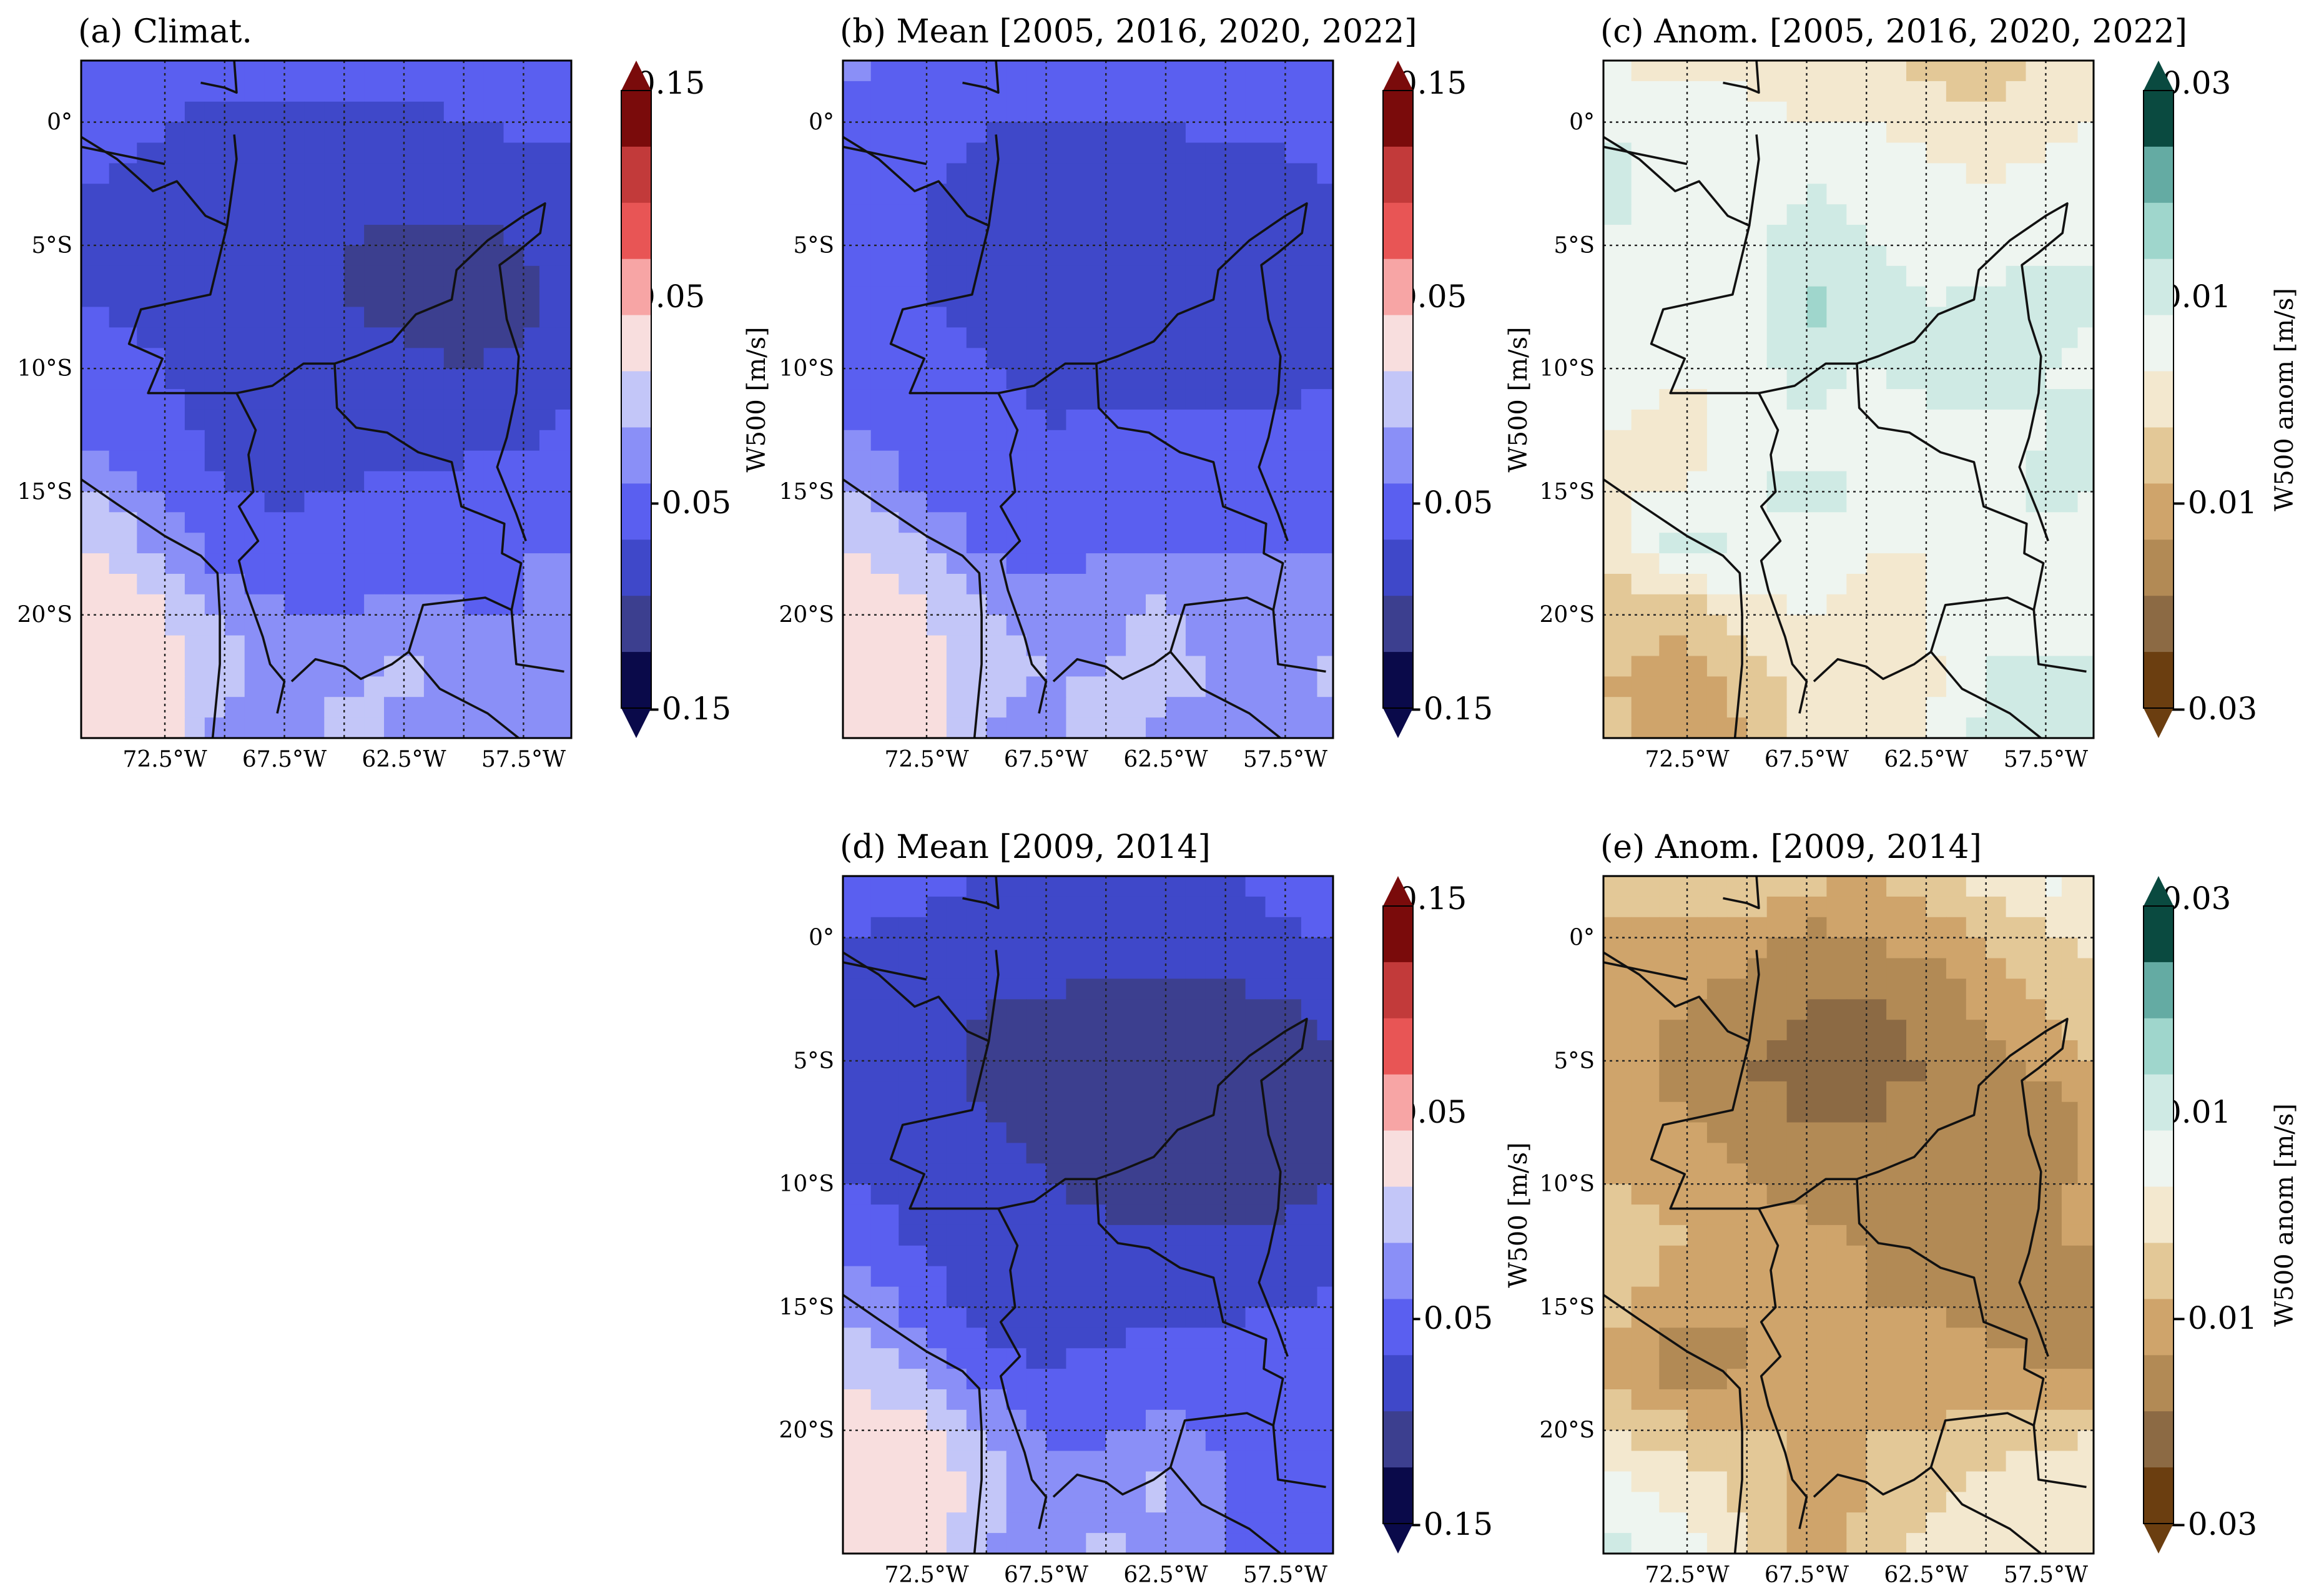  What do you see at coordinates (1398, 1271) in the screenshot?
I see `colorbar-segment` at bounding box center [1398, 1271].